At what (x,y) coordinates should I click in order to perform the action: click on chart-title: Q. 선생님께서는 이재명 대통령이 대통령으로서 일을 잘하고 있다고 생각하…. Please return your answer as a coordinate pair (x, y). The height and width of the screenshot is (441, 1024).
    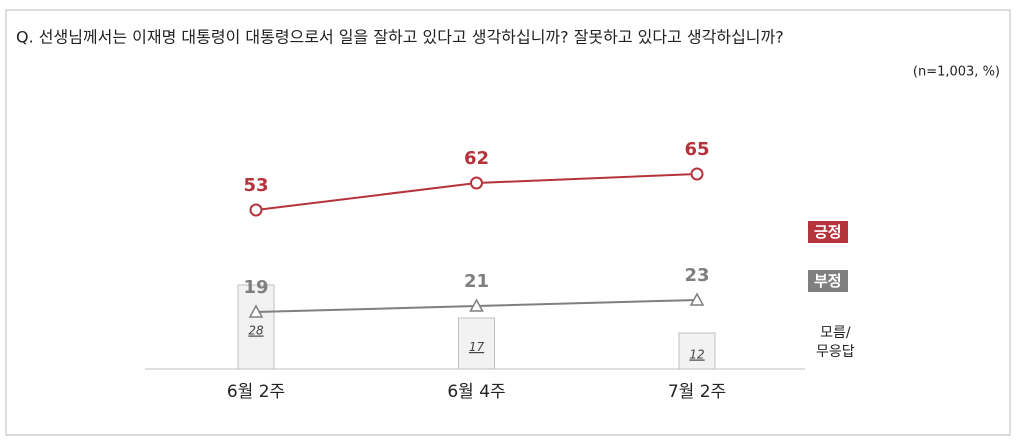
    Looking at the image, I should click on (400, 37).